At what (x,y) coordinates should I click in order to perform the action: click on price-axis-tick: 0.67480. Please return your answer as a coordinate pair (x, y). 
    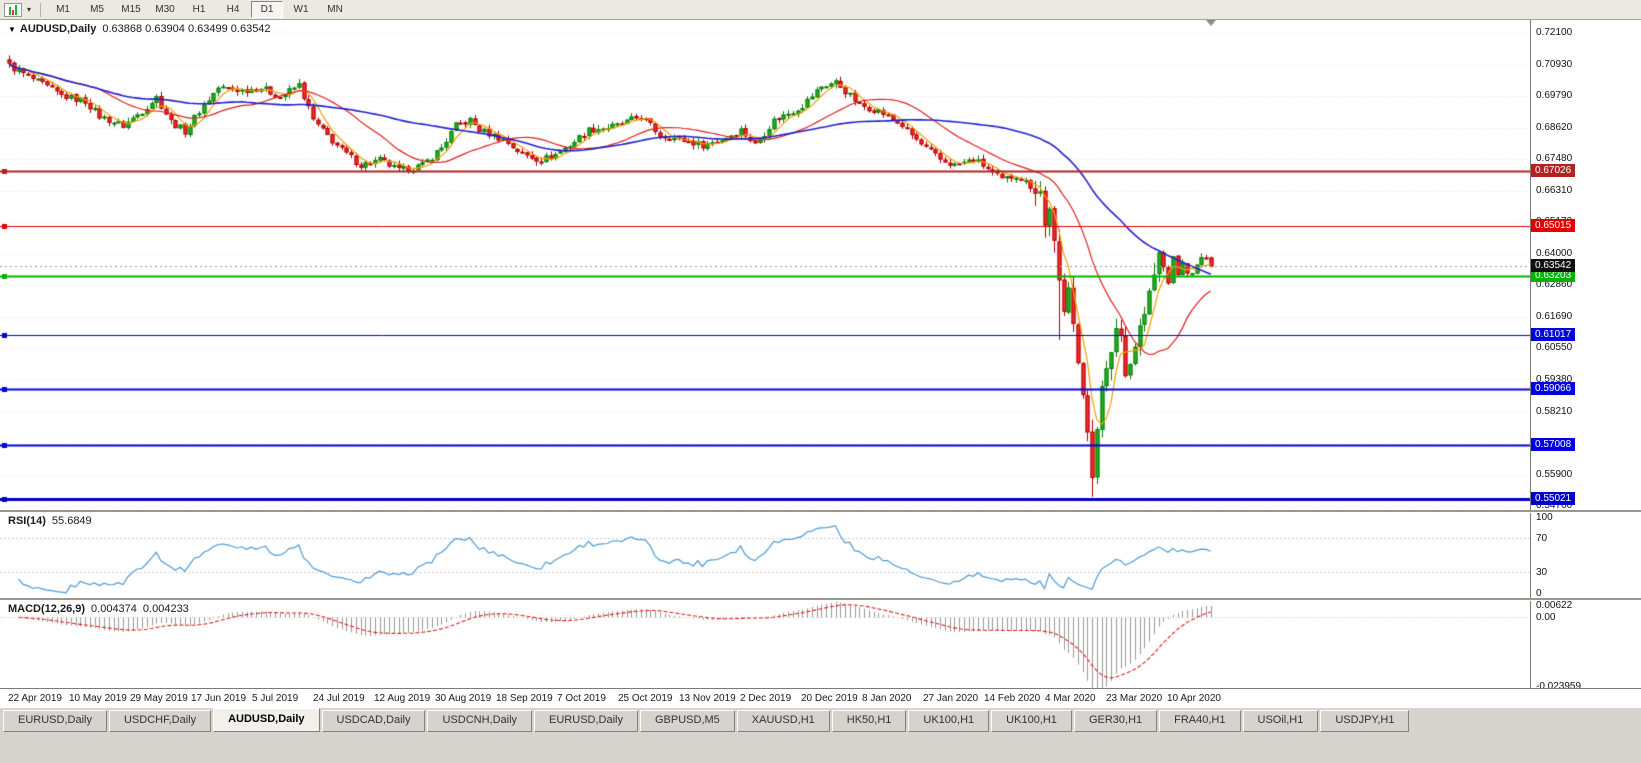
    Looking at the image, I should click on (1554, 159).